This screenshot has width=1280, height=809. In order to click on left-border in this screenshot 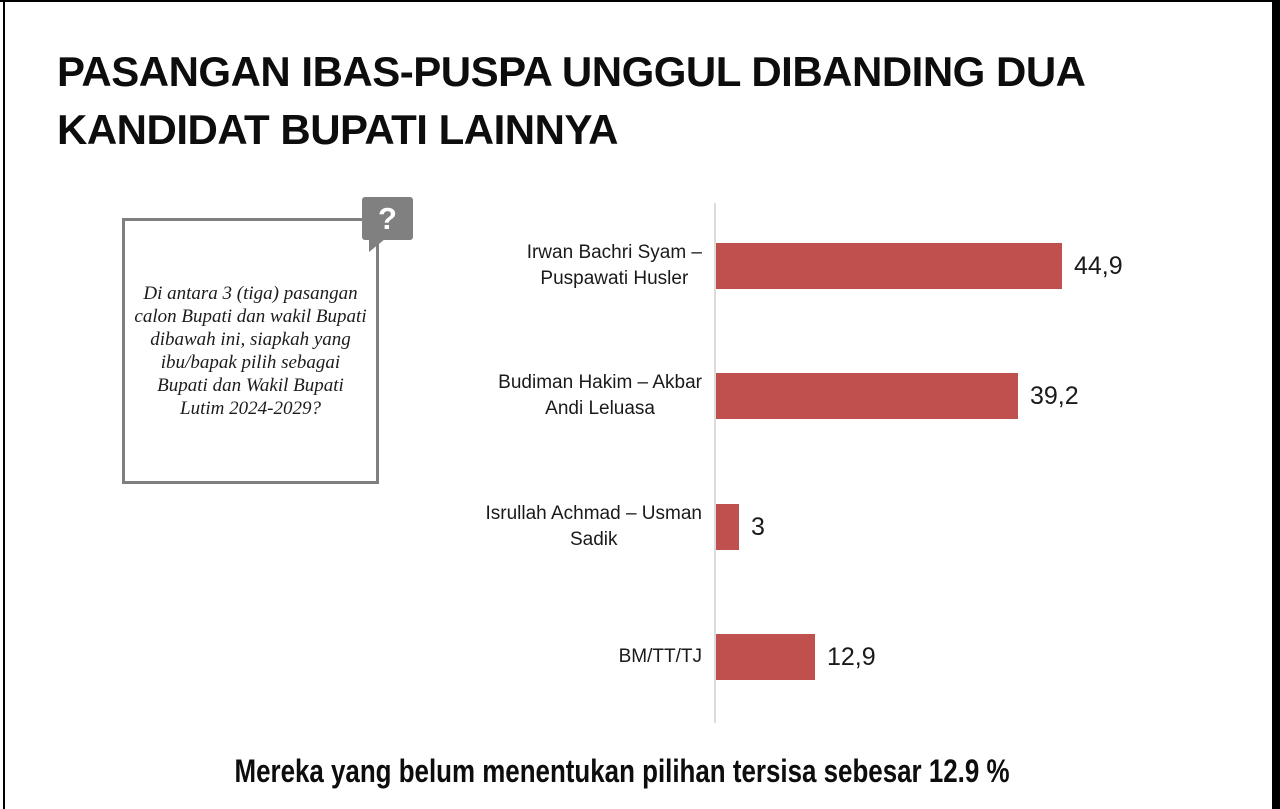, I will do `click(4, 404)`.